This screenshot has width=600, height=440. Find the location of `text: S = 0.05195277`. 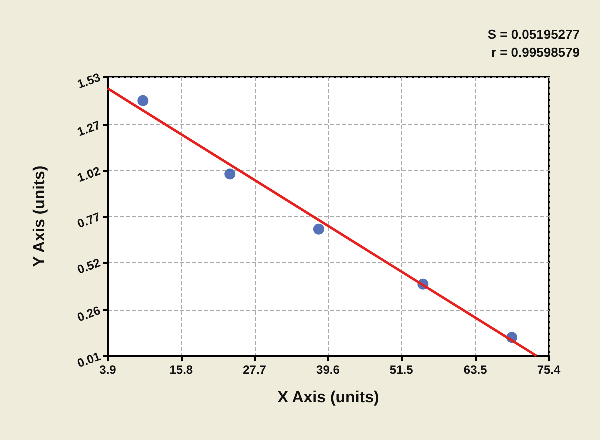

text: S = 0.05195277 is located at coordinates (534, 34).